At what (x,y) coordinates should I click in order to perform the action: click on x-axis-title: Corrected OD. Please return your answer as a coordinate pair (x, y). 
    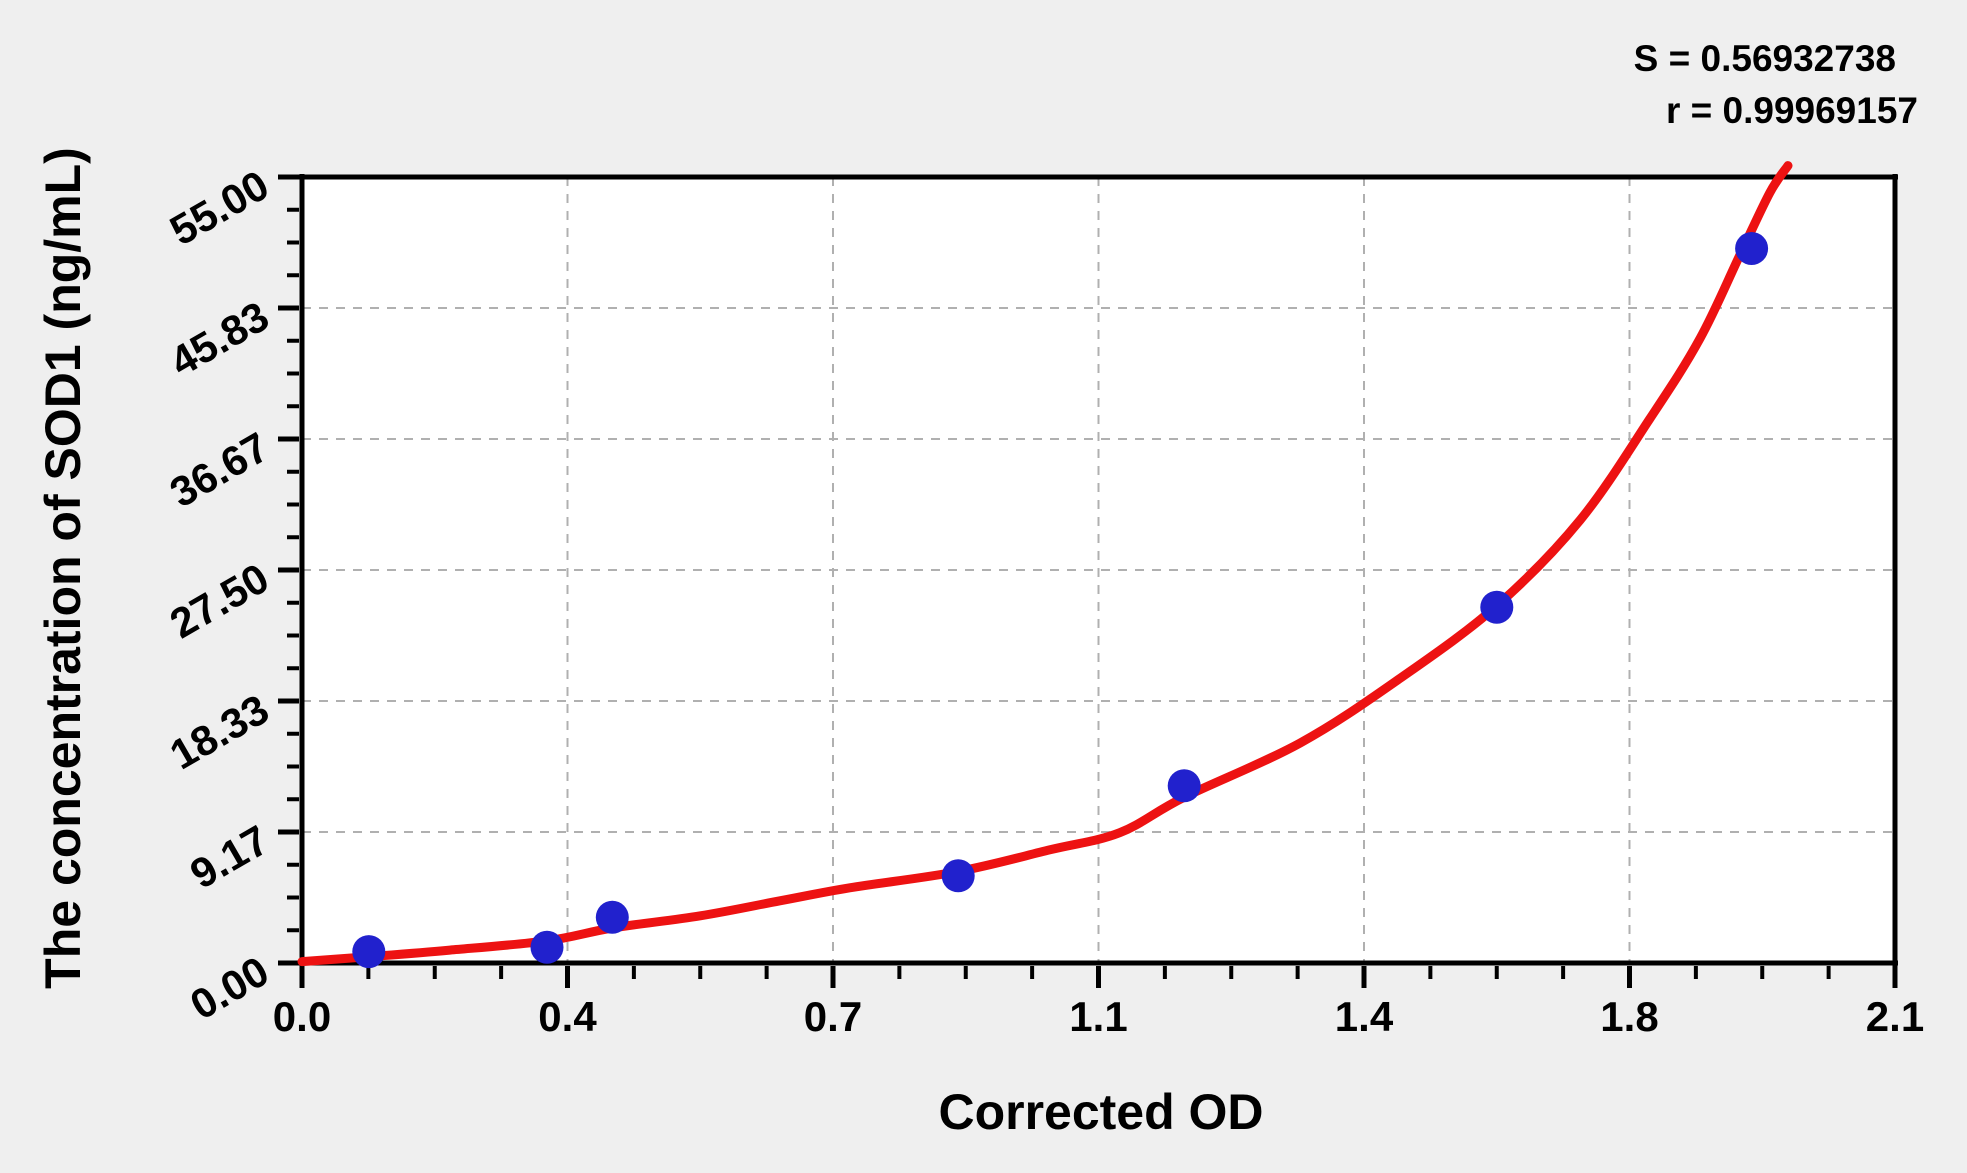
    Looking at the image, I should click on (1101, 1112).